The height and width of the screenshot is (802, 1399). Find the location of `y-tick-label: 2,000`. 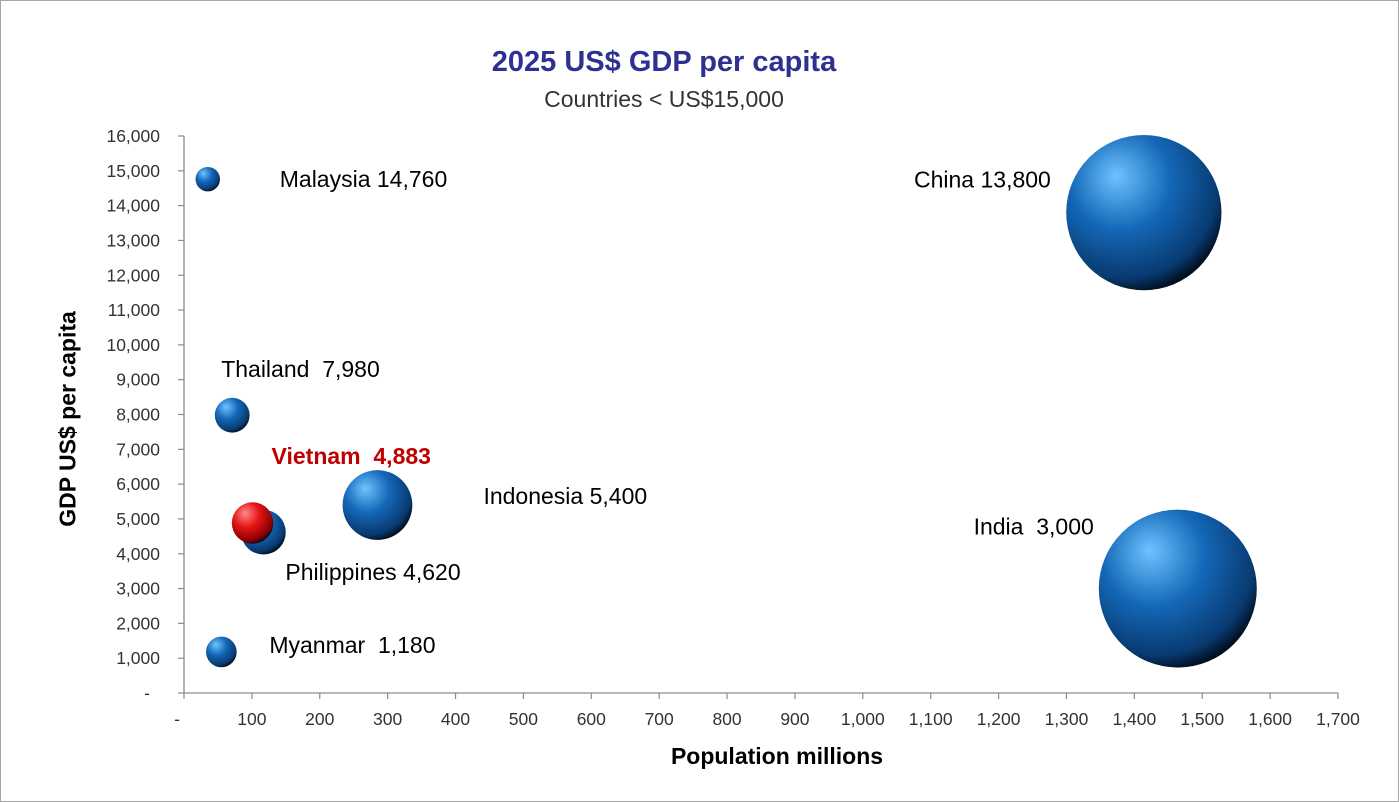

y-tick-label: 2,000 is located at coordinates (138, 623).